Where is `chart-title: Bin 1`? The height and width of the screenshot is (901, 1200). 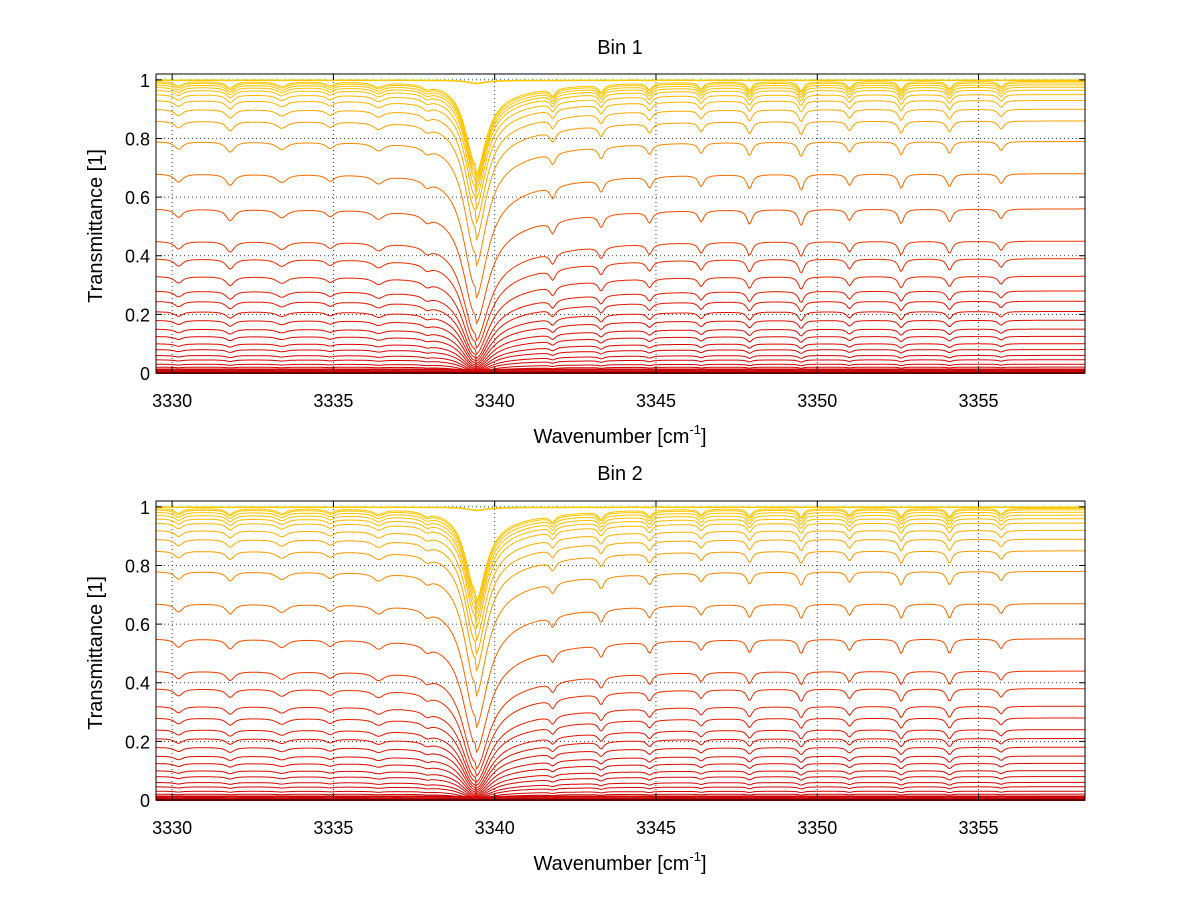 chart-title: Bin 1 is located at coordinates (620, 48).